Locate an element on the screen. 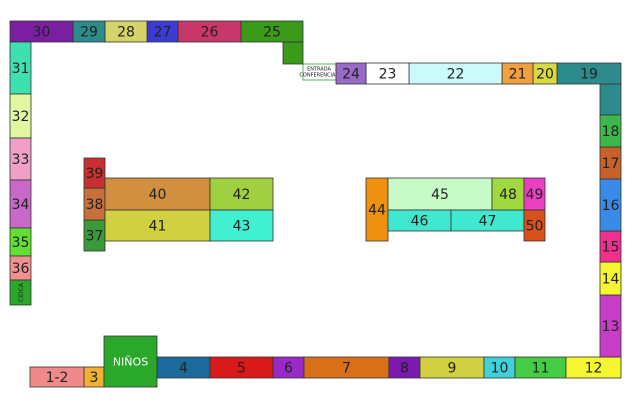 The width and height of the screenshot is (640, 420). booth-label: 23 is located at coordinates (388, 75).